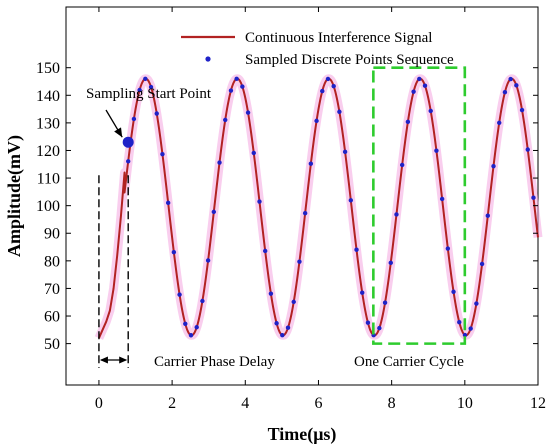 The image size is (550, 446). I want to click on phase-delay-label: Carrier Phase Delay, so click(214, 362).